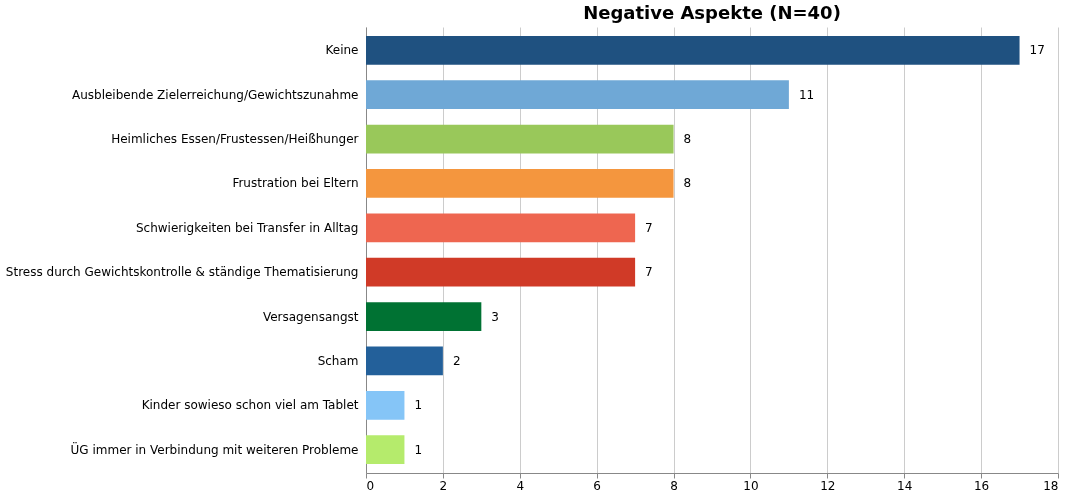 Image resolution: width=1071 pixels, height=496 pixels. Describe the element at coordinates (247, 227) in the screenshot. I see `y-tick-label: Schwierigkeiten bei Transfer in Alltag` at that location.